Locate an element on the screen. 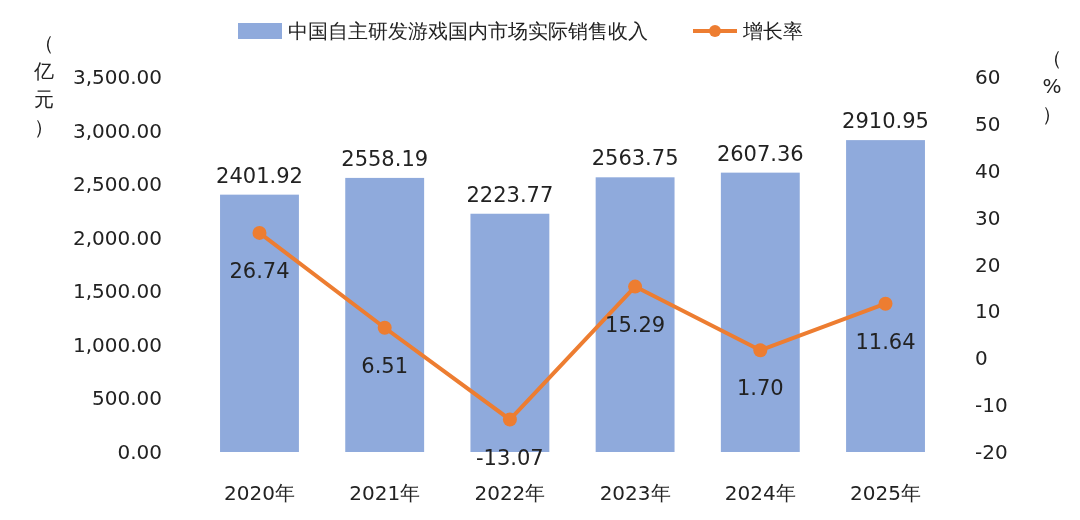  legend-label: 增长率 is located at coordinates (772, 31).